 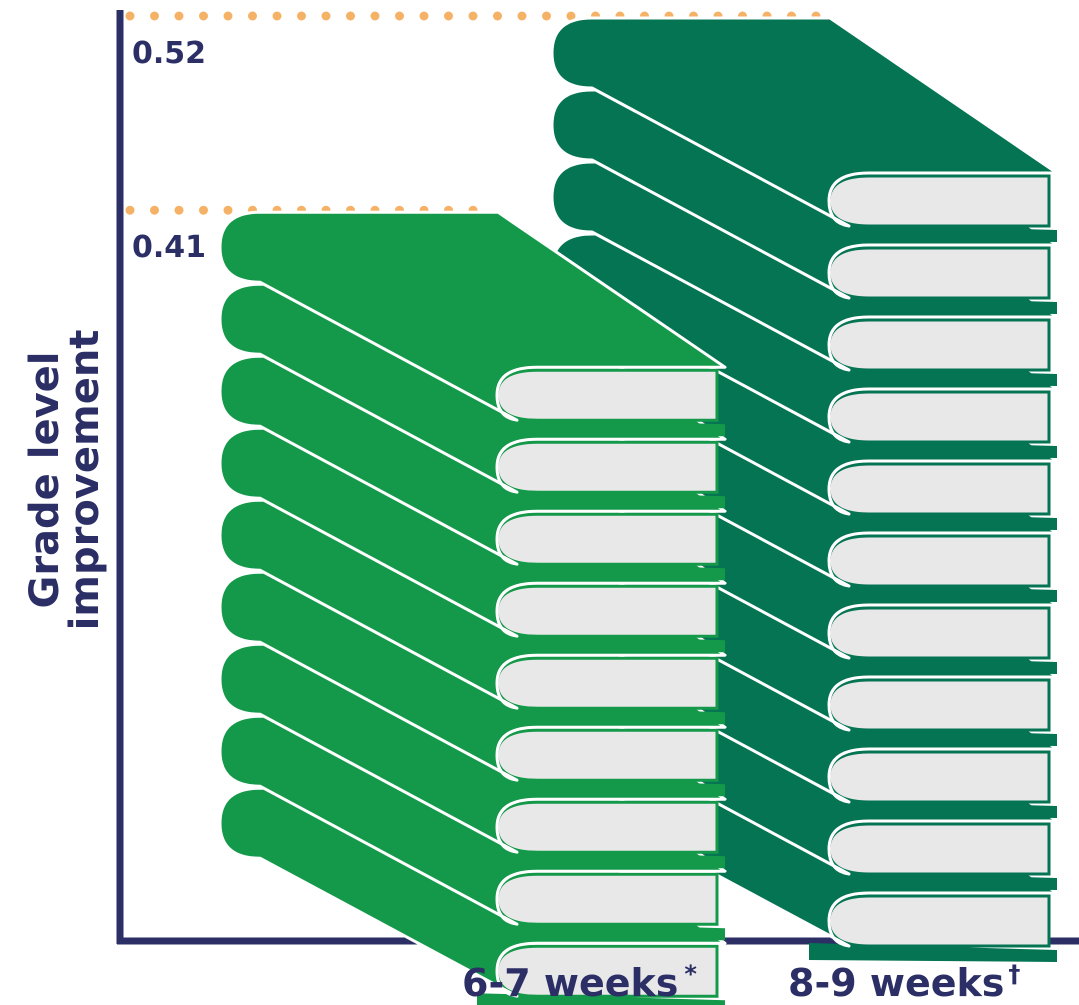 I want to click on x-tick-label-6-7-weeks: 6-7 weeks *, so click(x=579, y=982).